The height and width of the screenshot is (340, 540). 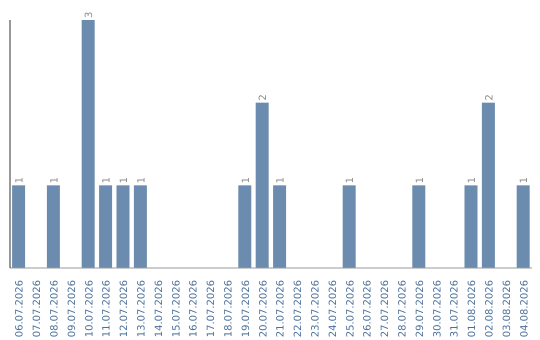 What do you see at coordinates (176, 309) in the screenshot?
I see `x-tick-label: 15.07.2026` at bounding box center [176, 309].